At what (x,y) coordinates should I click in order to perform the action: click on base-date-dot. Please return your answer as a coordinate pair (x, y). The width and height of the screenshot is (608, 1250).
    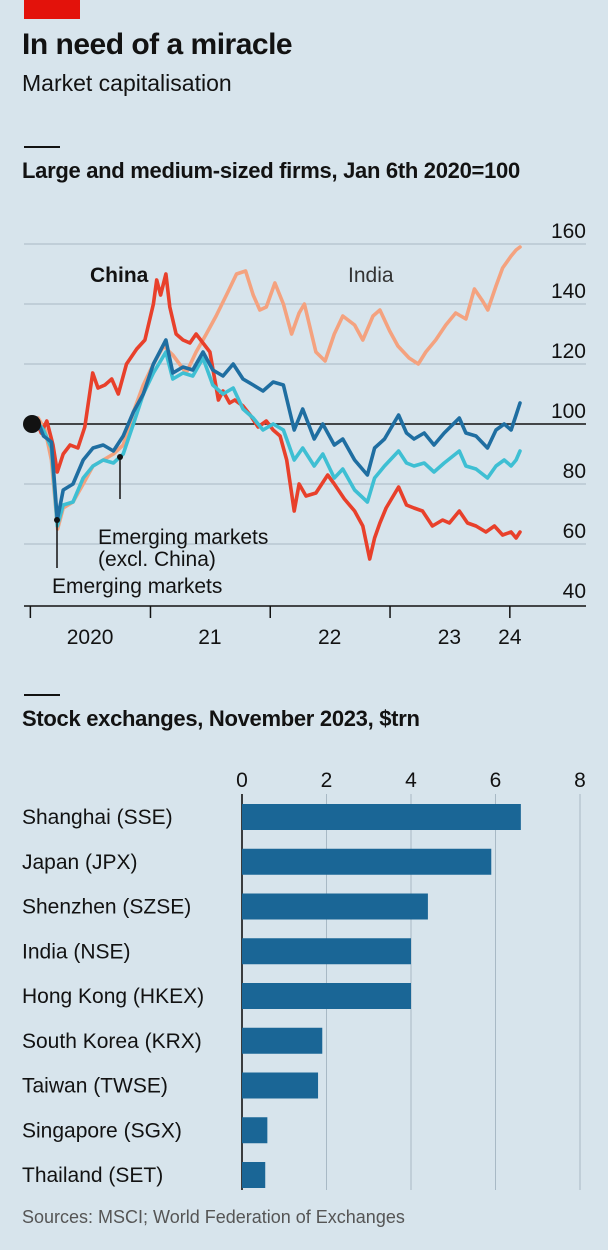
    Looking at the image, I should click on (32, 424).